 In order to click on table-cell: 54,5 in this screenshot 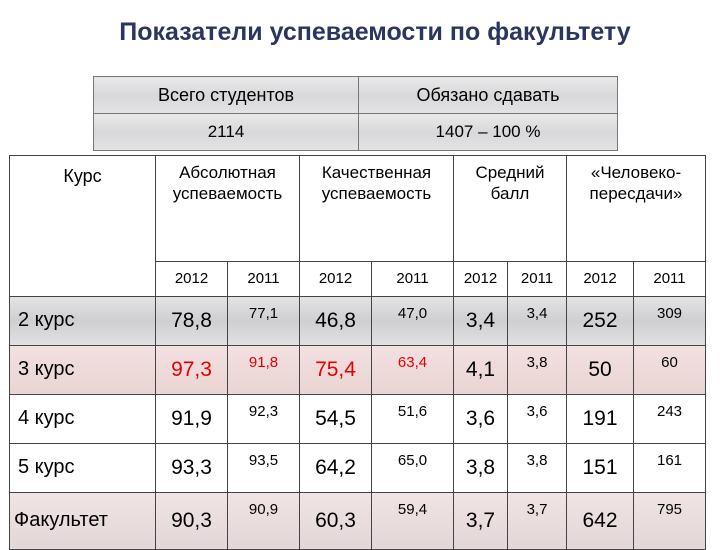, I will do `click(335, 418)`.